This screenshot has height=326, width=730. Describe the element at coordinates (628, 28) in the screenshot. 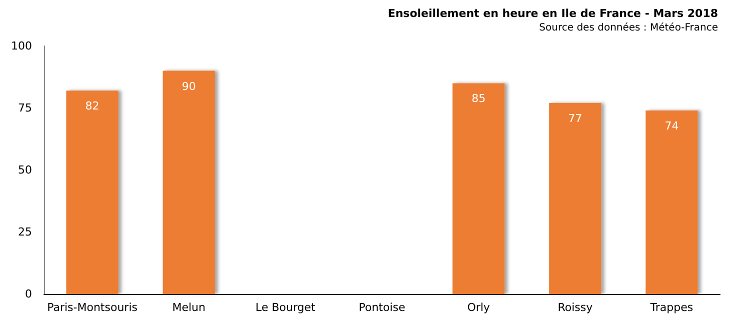

I see `chart-subtitle: Source des données : Météo-France` at that location.